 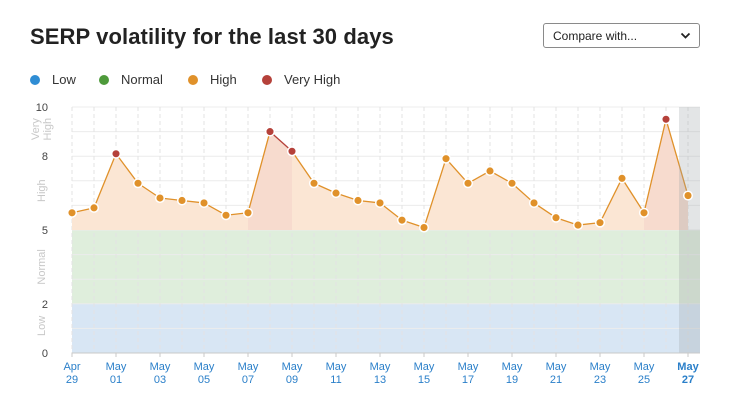 I want to click on legend-label-high: High, so click(x=223, y=79).